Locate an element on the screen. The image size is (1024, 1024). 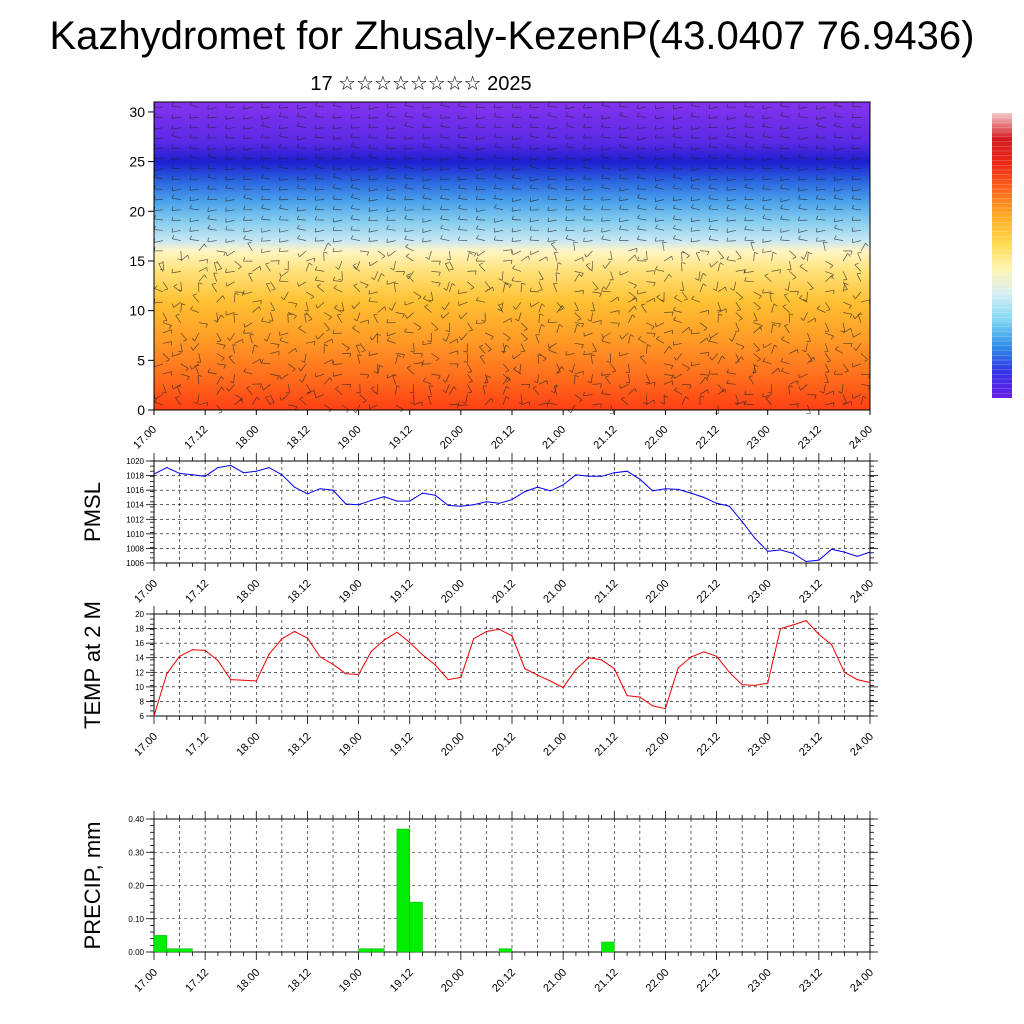
y-tick-label: 1020 is located at coordinates (135, 461).